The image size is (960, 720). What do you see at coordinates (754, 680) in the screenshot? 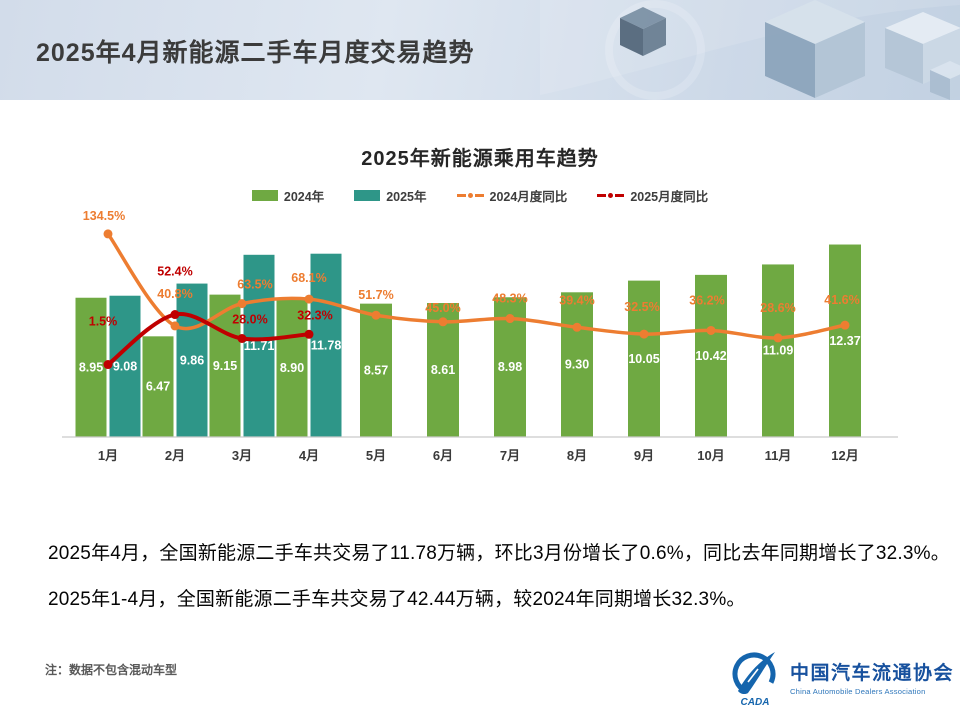
I see `cada-logo-mark-icon: CADA` at bounding box center [754, 680].